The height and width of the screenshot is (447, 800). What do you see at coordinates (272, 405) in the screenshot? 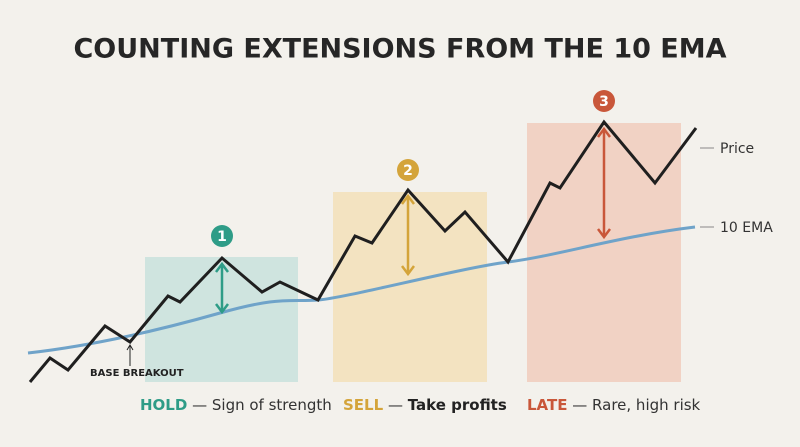
I see `caption-note: Sign of strength` at bounding box center [272, 405].